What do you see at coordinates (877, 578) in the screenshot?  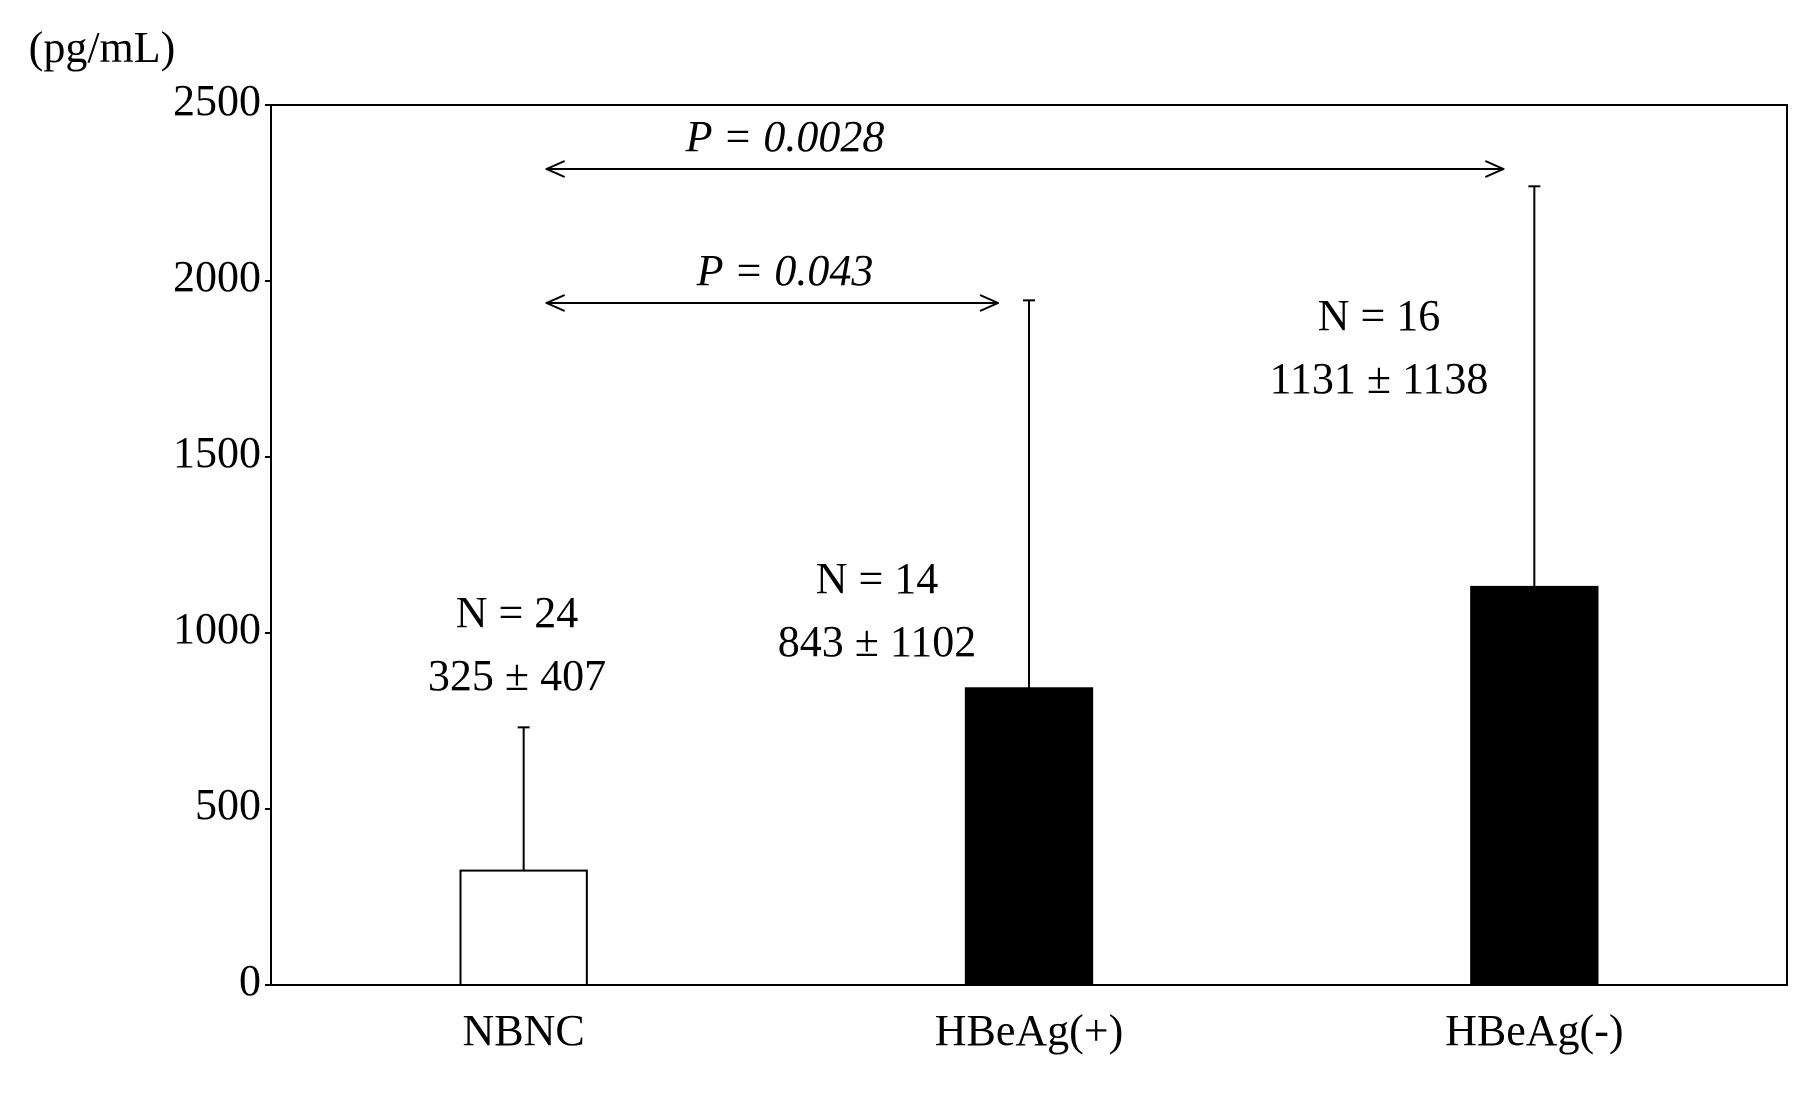 I see `n-label: N = 14` at bounding box center [877, 578].